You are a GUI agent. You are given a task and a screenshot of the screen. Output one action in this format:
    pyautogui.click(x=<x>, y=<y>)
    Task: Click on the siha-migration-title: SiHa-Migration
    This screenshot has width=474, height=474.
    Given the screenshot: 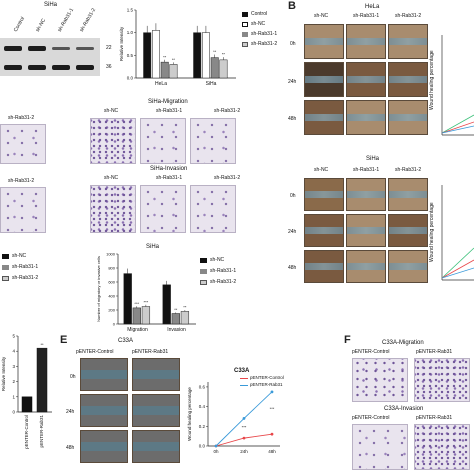 What is the action you would take?
    pyautogui.click(x=168, y=102)
    